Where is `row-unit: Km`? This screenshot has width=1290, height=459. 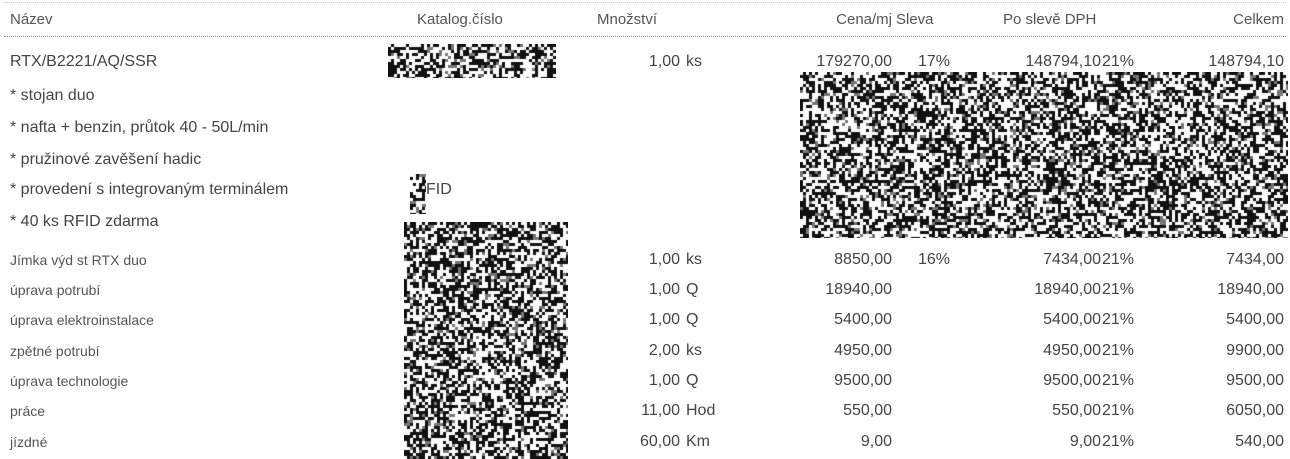 row-unit: Km is located at coordinates (698, 441).